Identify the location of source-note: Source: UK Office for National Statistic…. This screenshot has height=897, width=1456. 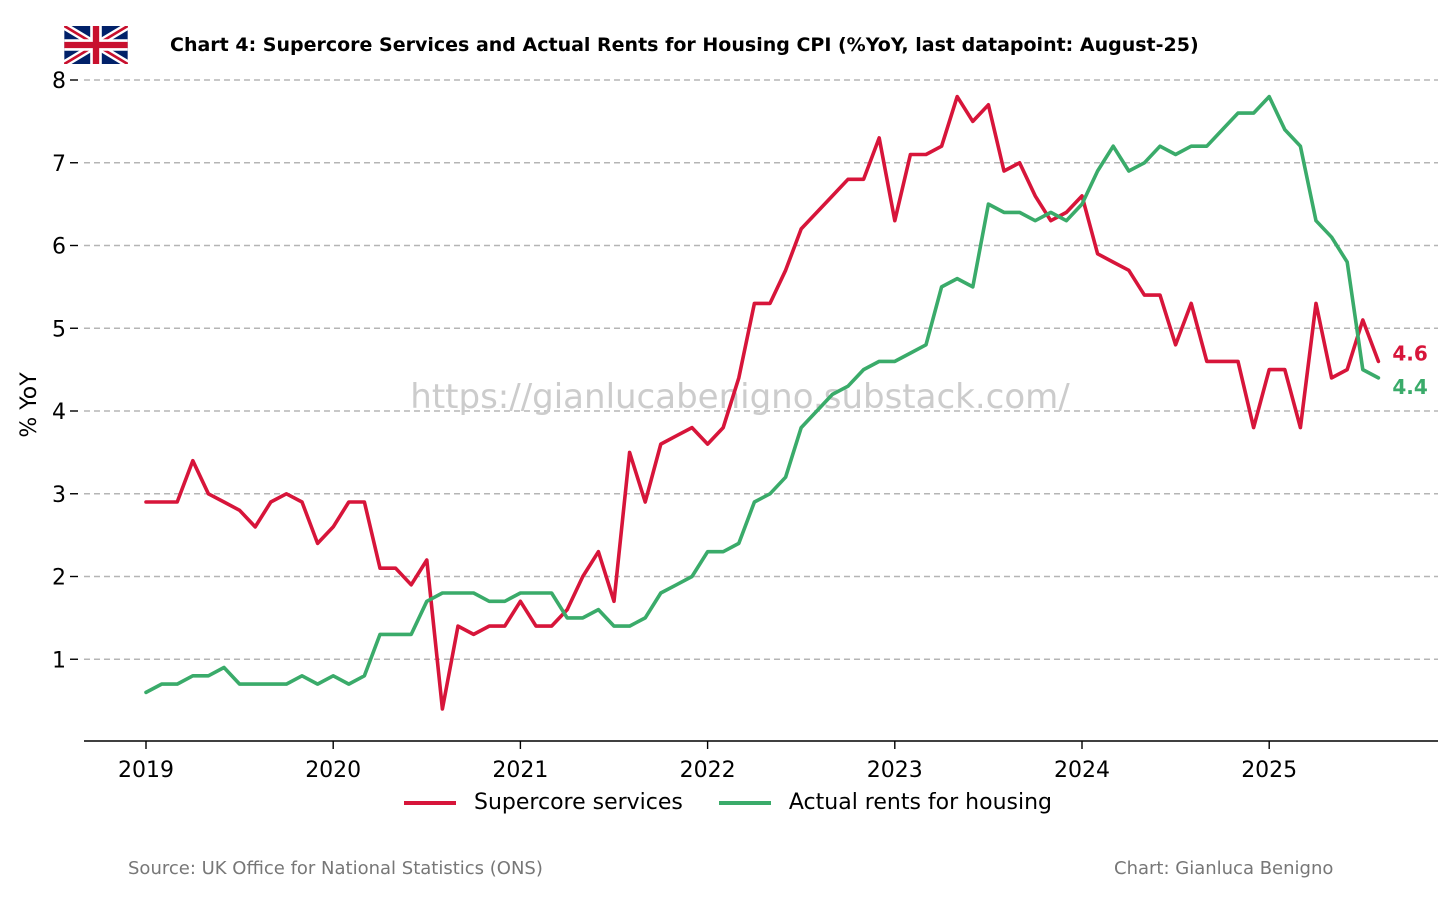
(335, 868).